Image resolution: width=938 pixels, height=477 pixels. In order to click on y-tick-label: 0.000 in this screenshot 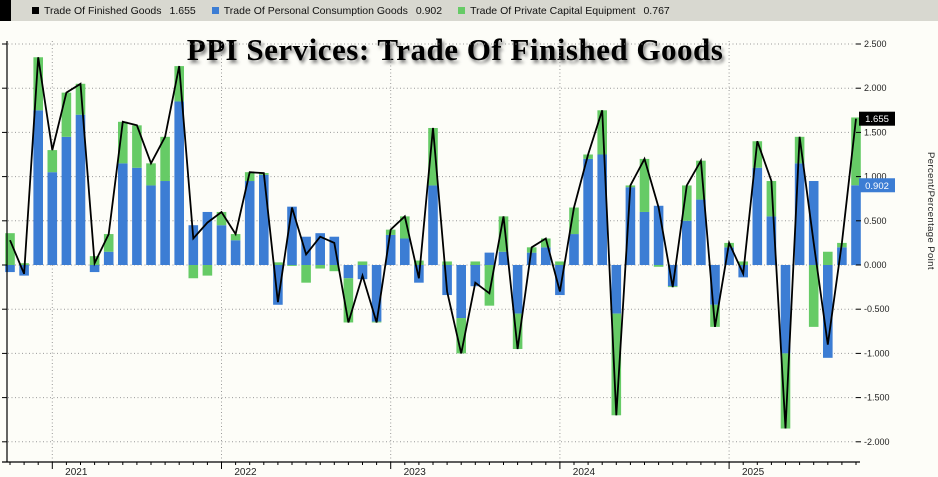, I will do `click(875, 265)`.